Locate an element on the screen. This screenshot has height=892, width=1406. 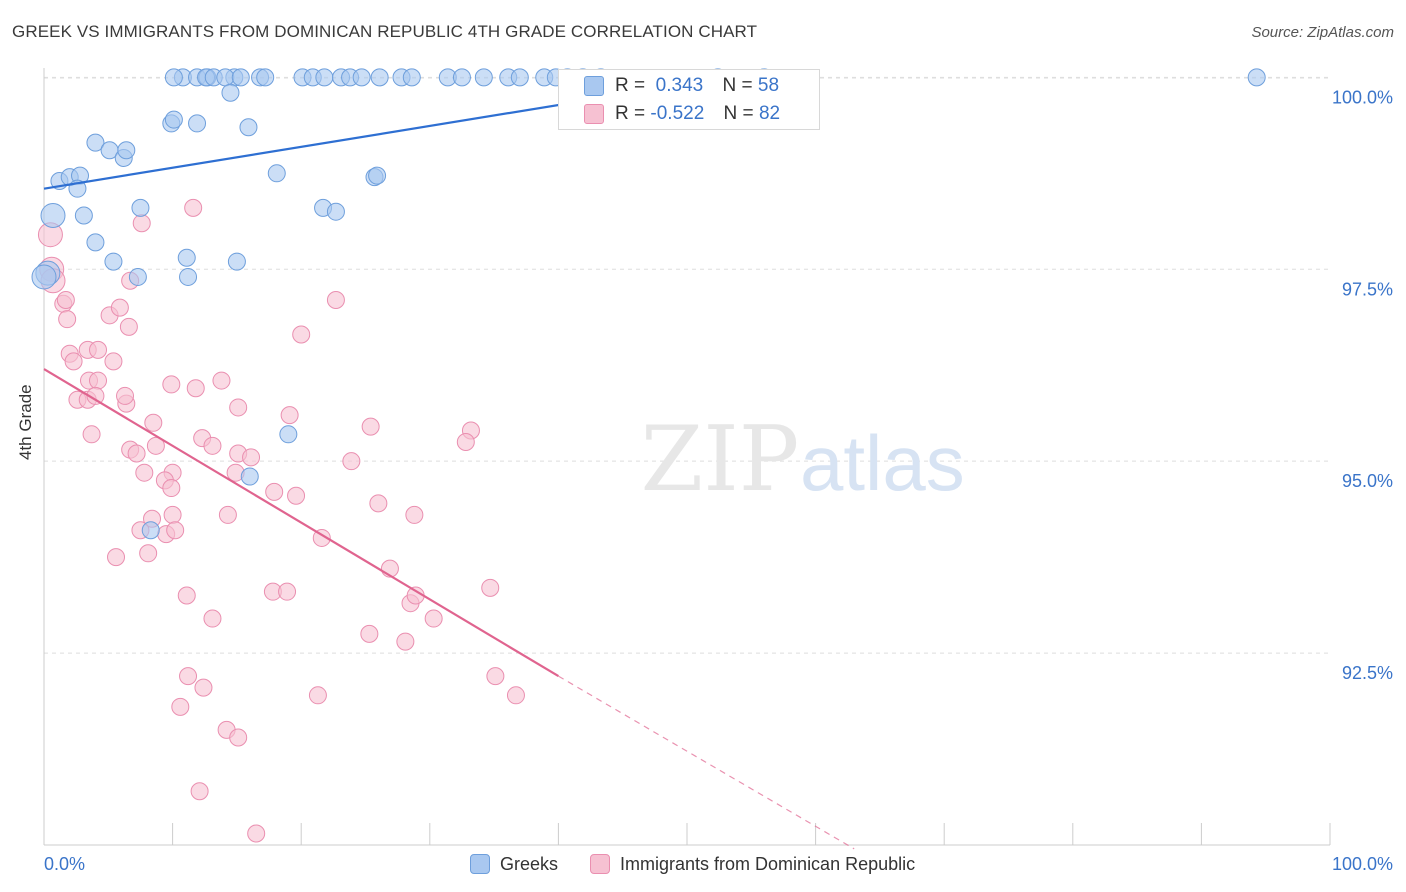
watermark-zip: ZIP is located at coordinates (720, 459).